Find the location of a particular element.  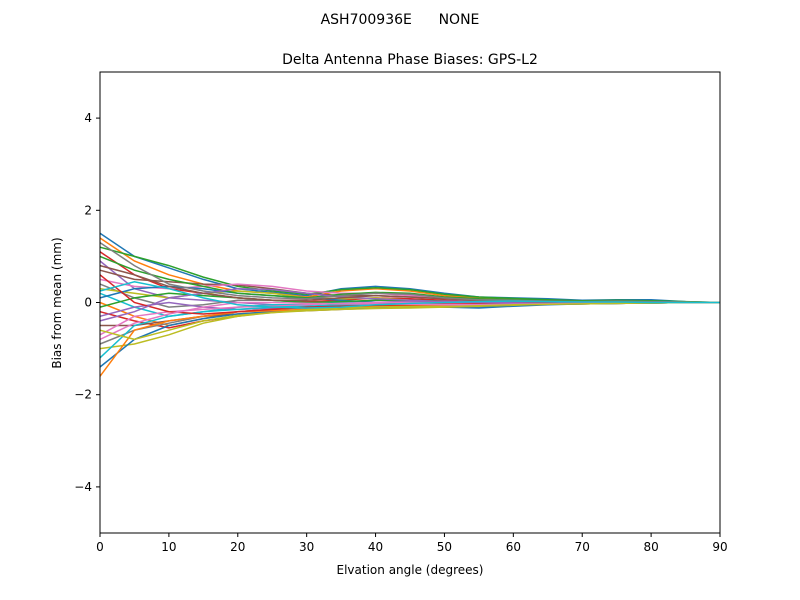

x-axis: 0 10 20 30 40 50 60 70 80 90 is located at coordinates (412, 543).